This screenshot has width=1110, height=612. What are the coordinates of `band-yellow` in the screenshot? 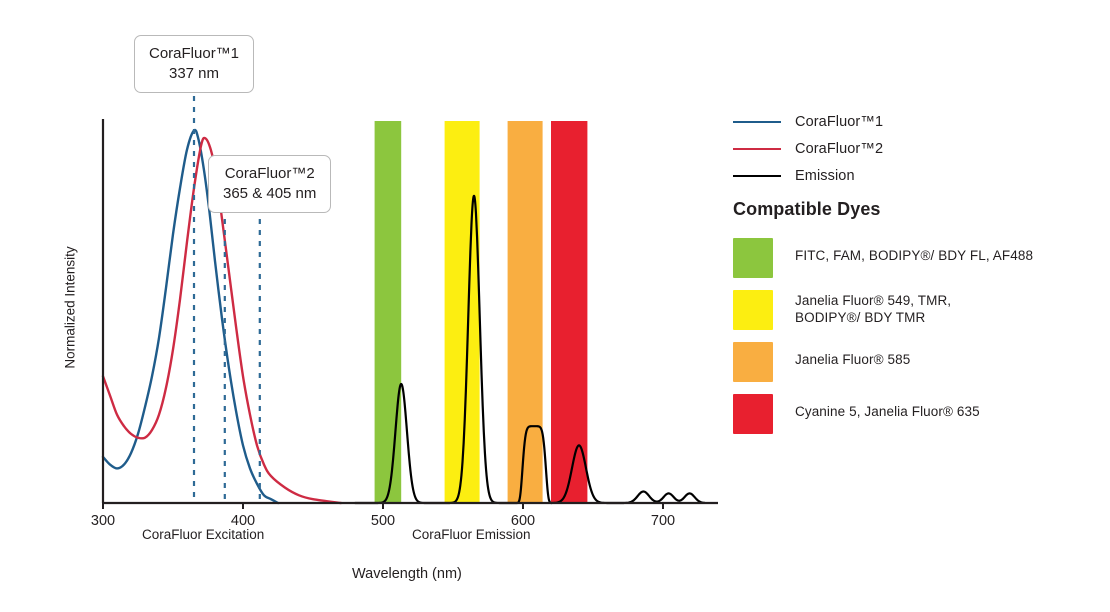 It's located at (462, 312).